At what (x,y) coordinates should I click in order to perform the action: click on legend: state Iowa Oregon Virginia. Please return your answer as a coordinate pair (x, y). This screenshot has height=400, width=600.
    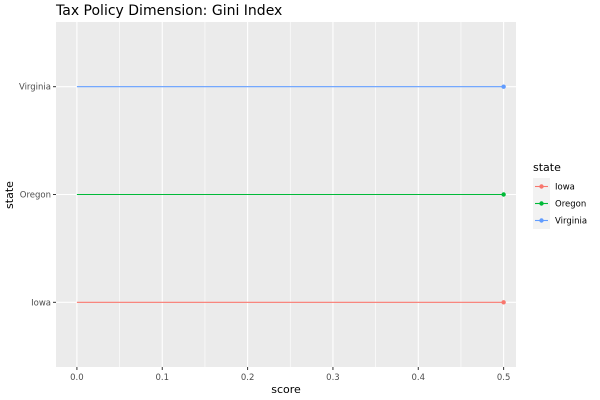
    Looking at the image, I should click on (560, 195).